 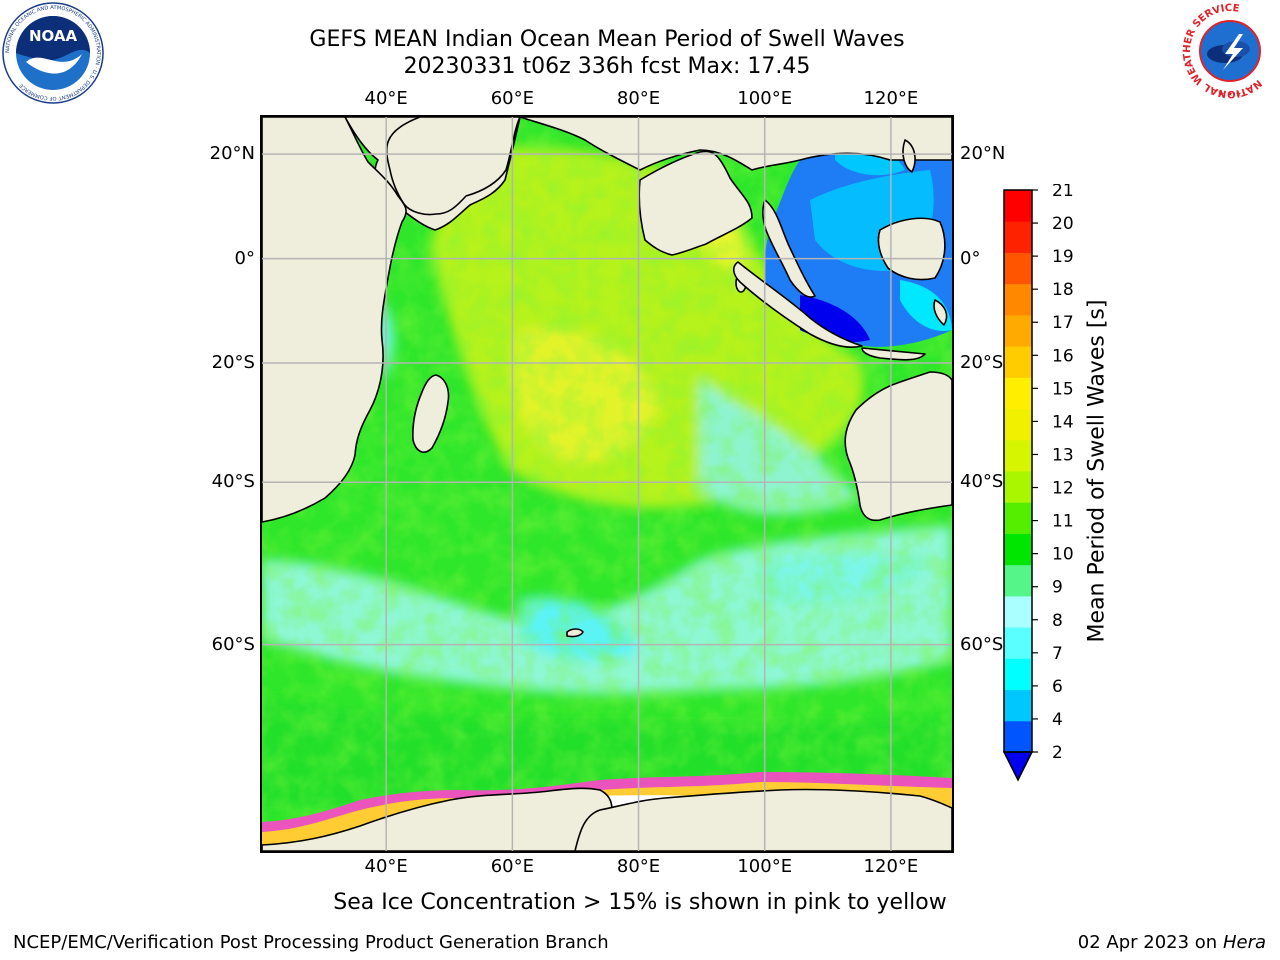 What do you see at coordinates (232, 154) in the screenshot?
I see `lat-tick-label-left: 20°N` at bounding box center [232, 154].